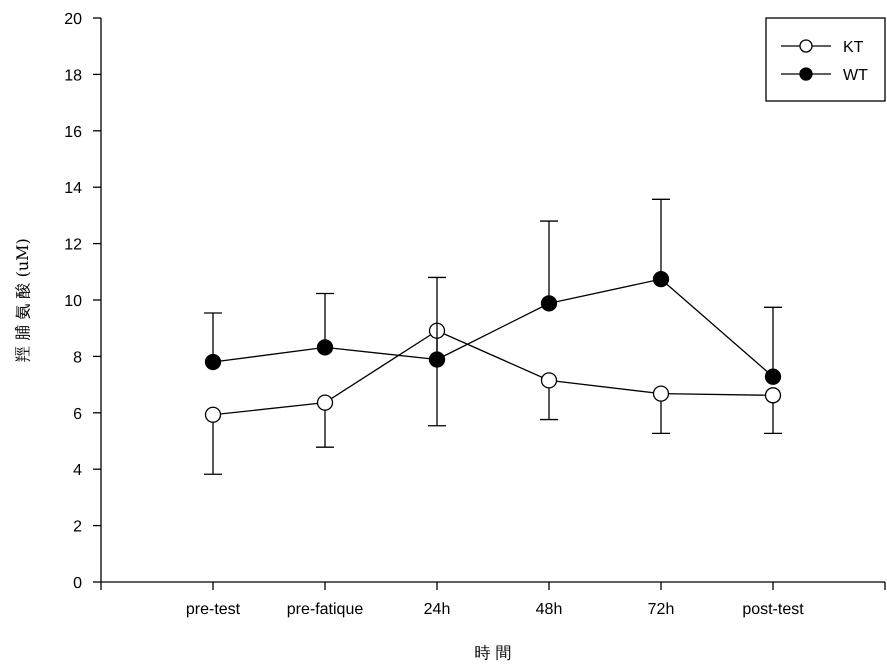 This screenshot has height=670, width=887. I want to click on x-tick-label: 48h, so click(549, 609).